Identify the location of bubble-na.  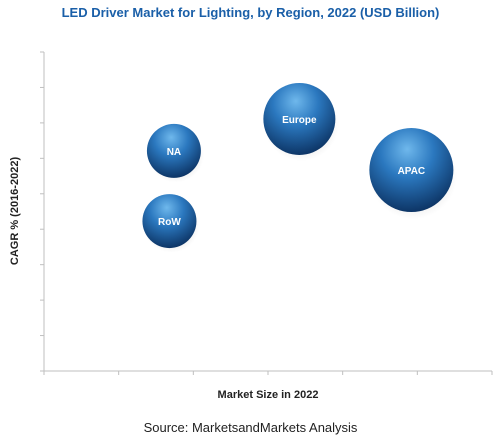
(173, 150).